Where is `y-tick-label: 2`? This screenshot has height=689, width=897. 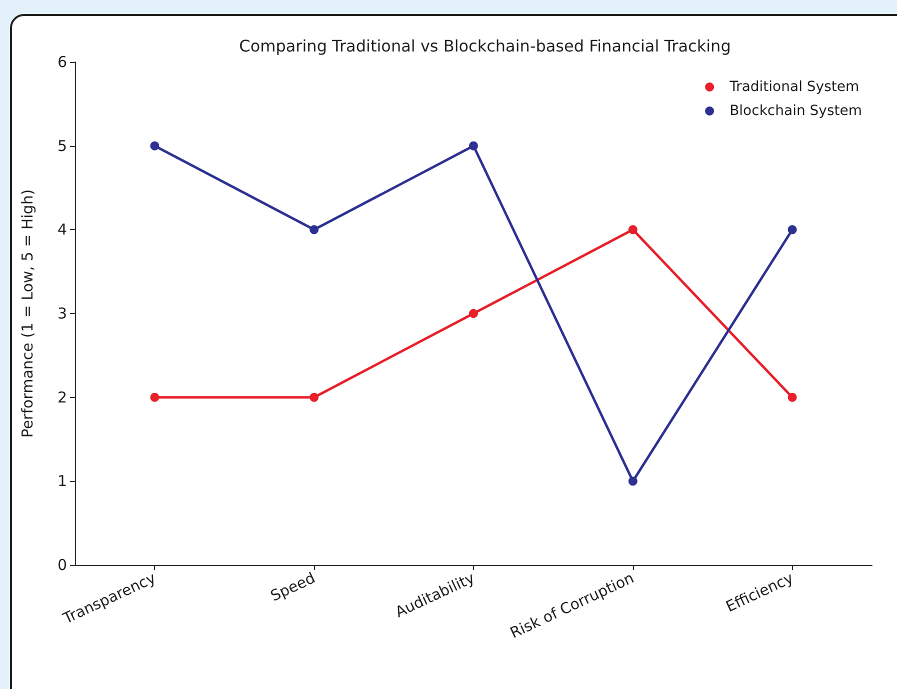 y-tick-label: 2 is located at coordinates (62, 397).